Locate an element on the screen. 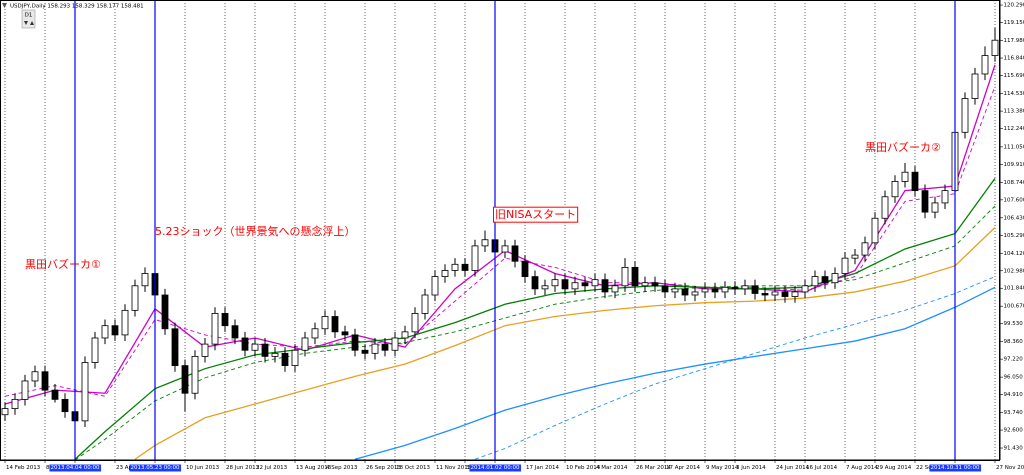  down-arrow is located at coordinates (26, 23).